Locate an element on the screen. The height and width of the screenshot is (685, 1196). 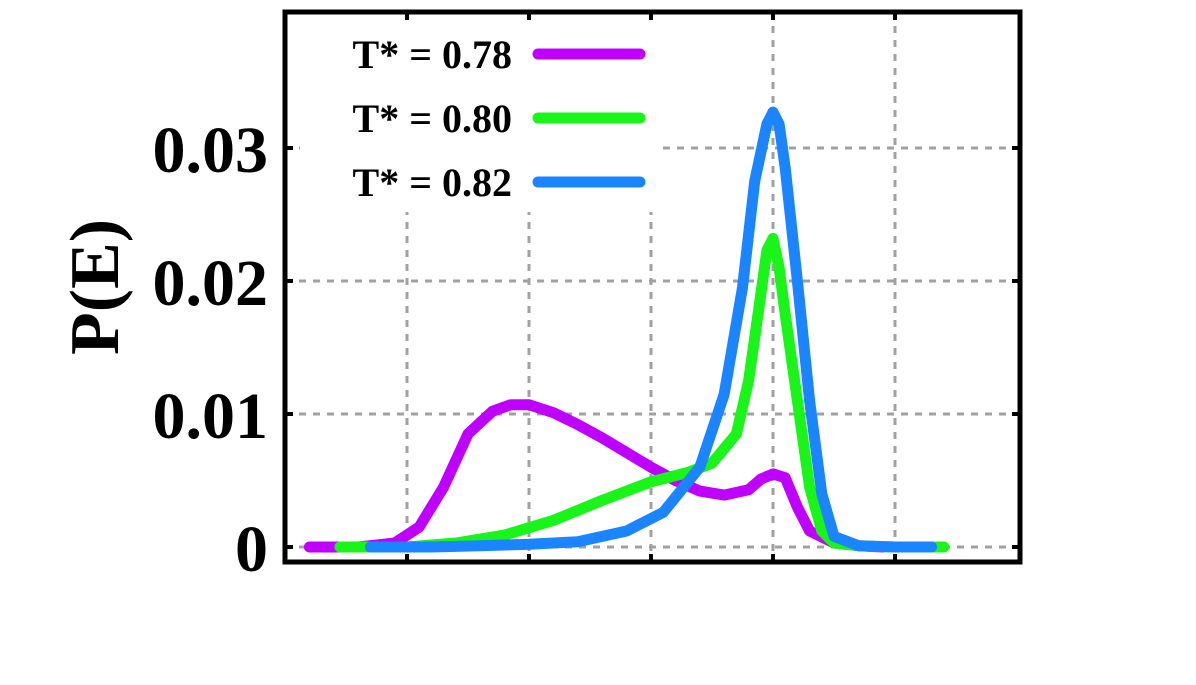
y-axis-label: P(E) is located at coordinates (95, 287).